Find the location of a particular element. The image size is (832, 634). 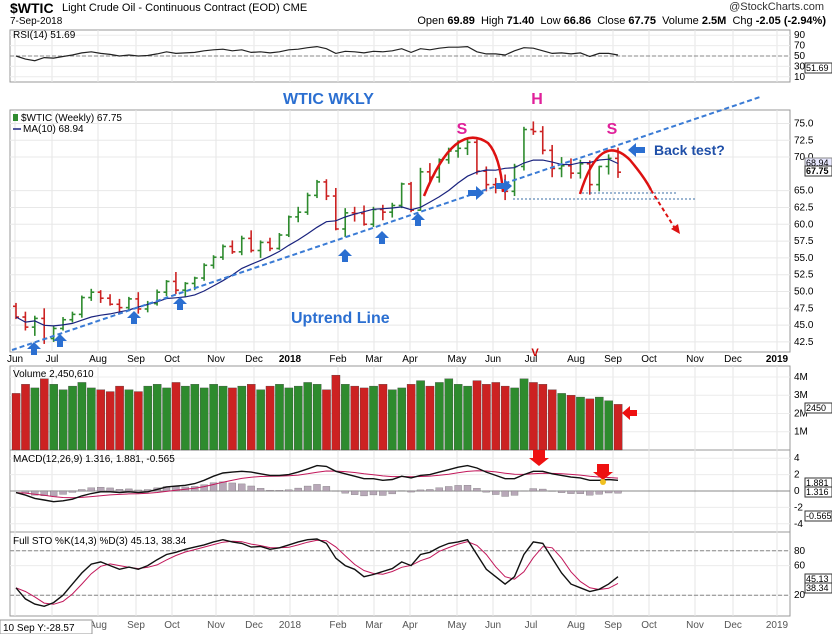

month-label-bottom: Sep is located at coordinates (136, 625).